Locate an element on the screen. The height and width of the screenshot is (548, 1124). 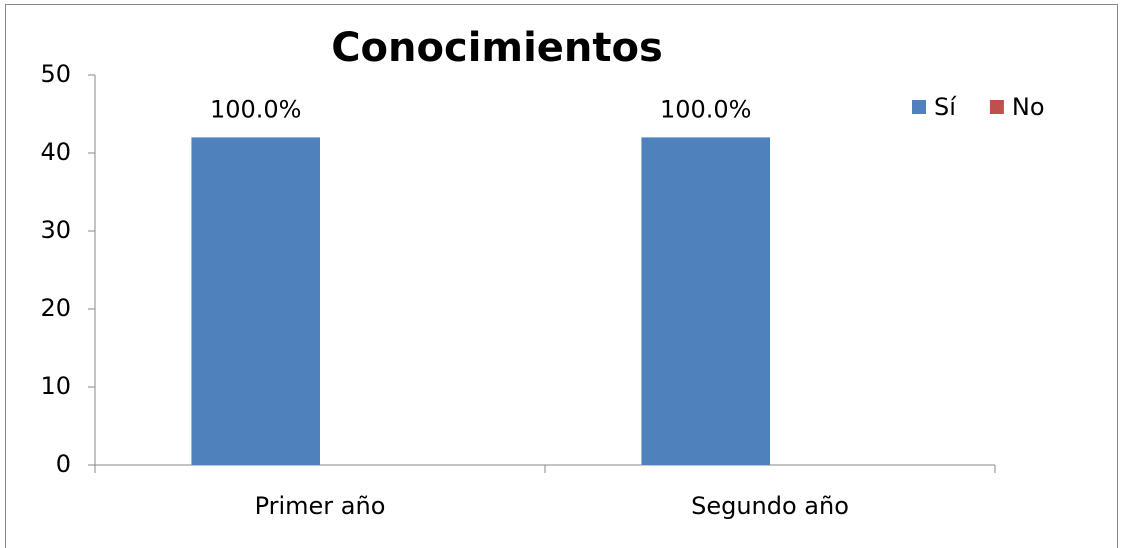
y-tick-label: 0 is located at coordinates (63, 464).